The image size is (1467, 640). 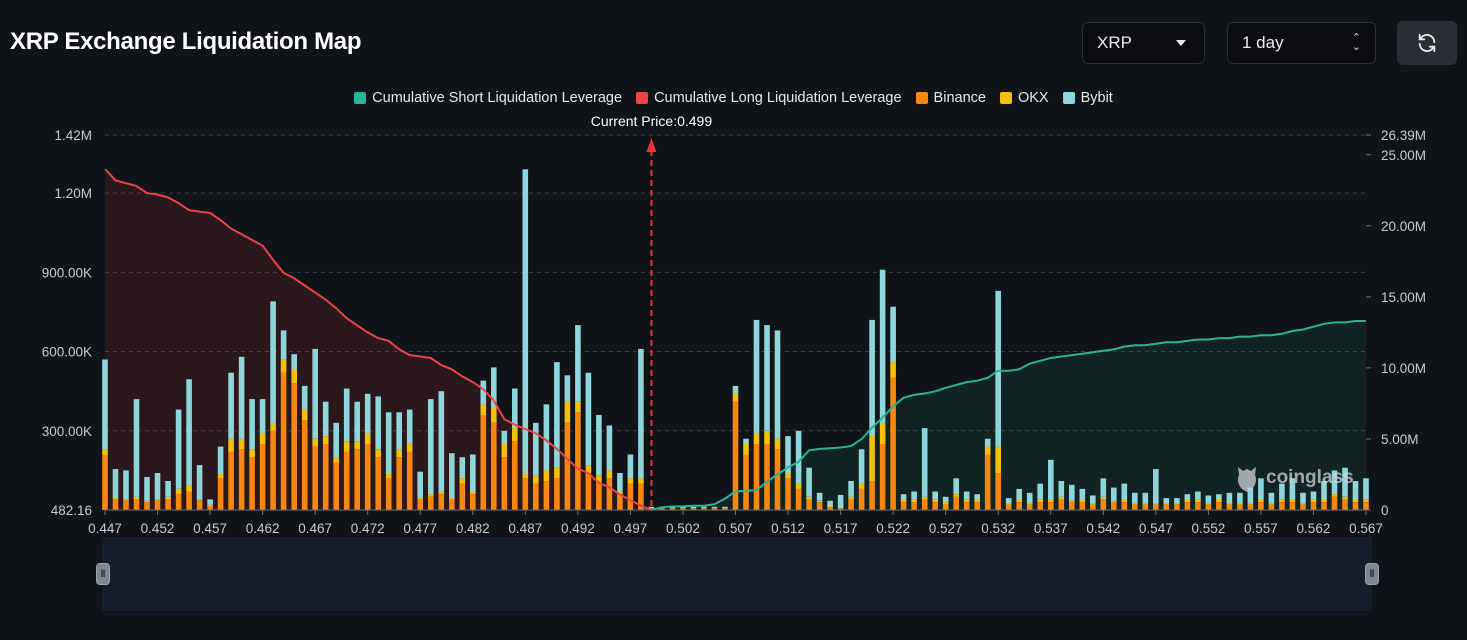 What do you see at coordinates (1156, 528) in the screenshot?
I see `x-tick-label: 0.547` at bounding box center [1156, 528].